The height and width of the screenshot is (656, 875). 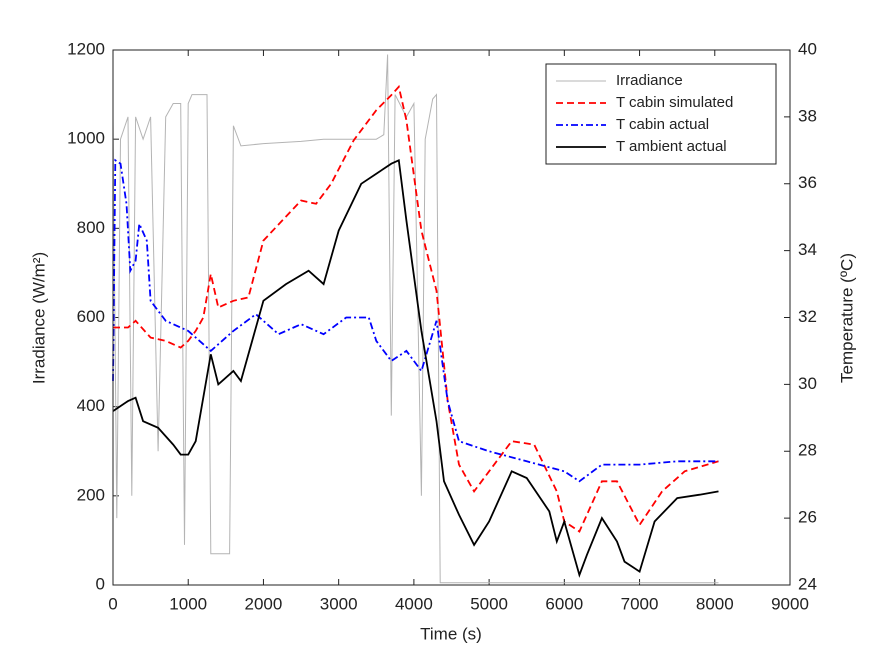 What do you see at coordinates (564, 603) in the screenshot?
I see `x-tick-label: 6000` at bounding box center [564, 603].